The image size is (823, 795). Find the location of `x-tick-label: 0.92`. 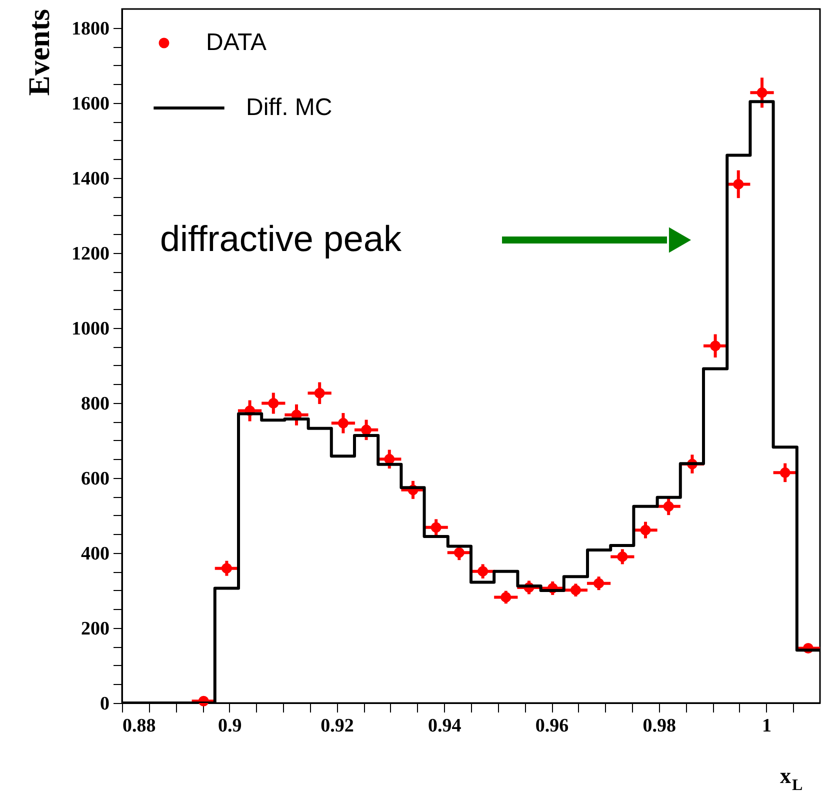

x-tick-label: 0.92 is located at coordinates (337, 726).